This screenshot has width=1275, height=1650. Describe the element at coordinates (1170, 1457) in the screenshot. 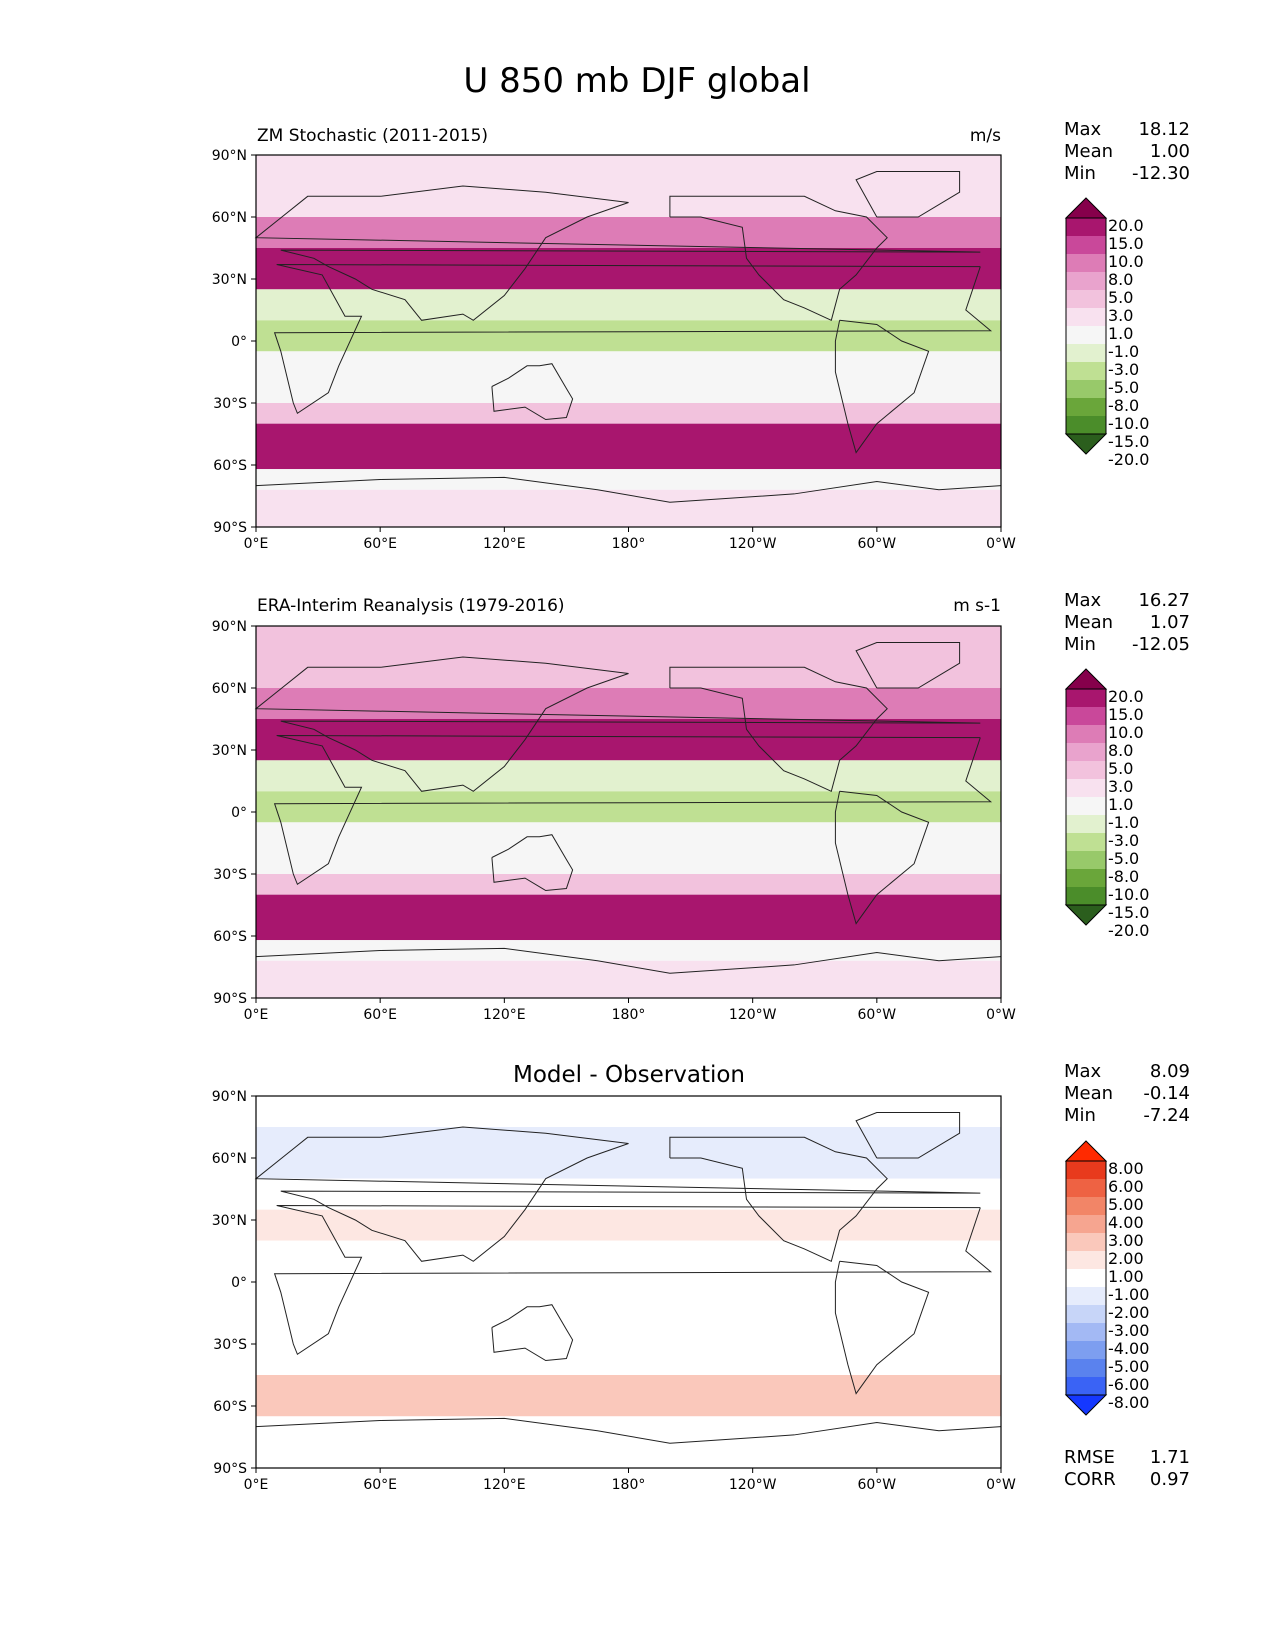

I see `rmse-value: 1.71` at that location.